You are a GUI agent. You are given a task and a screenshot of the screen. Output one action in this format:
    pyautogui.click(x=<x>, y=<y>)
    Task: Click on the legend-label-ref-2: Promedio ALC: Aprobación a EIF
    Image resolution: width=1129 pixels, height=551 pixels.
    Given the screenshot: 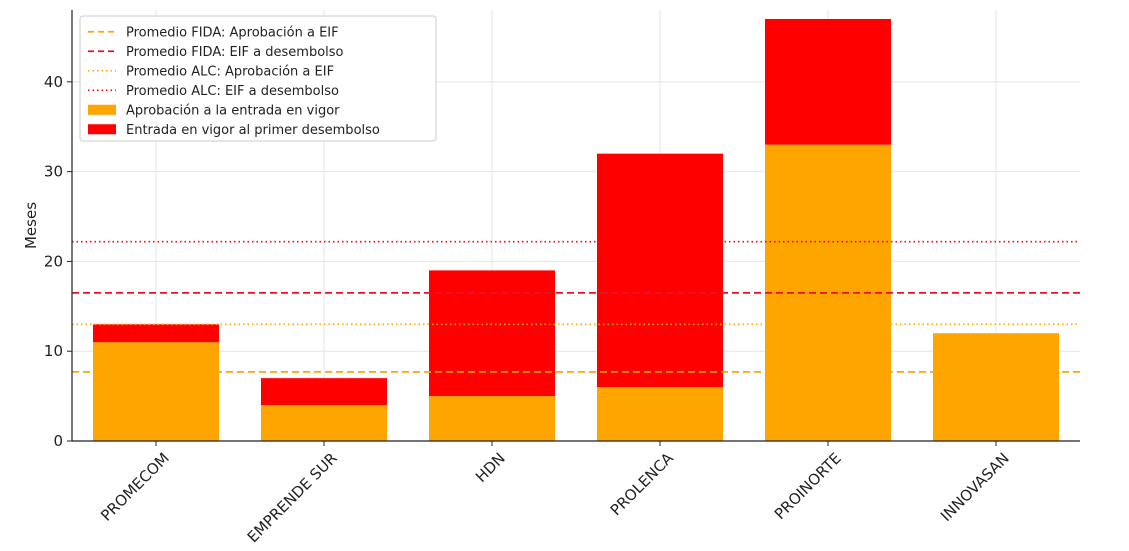 What is the action you would take?
    pyautogui.click(x=230, y=71)
    